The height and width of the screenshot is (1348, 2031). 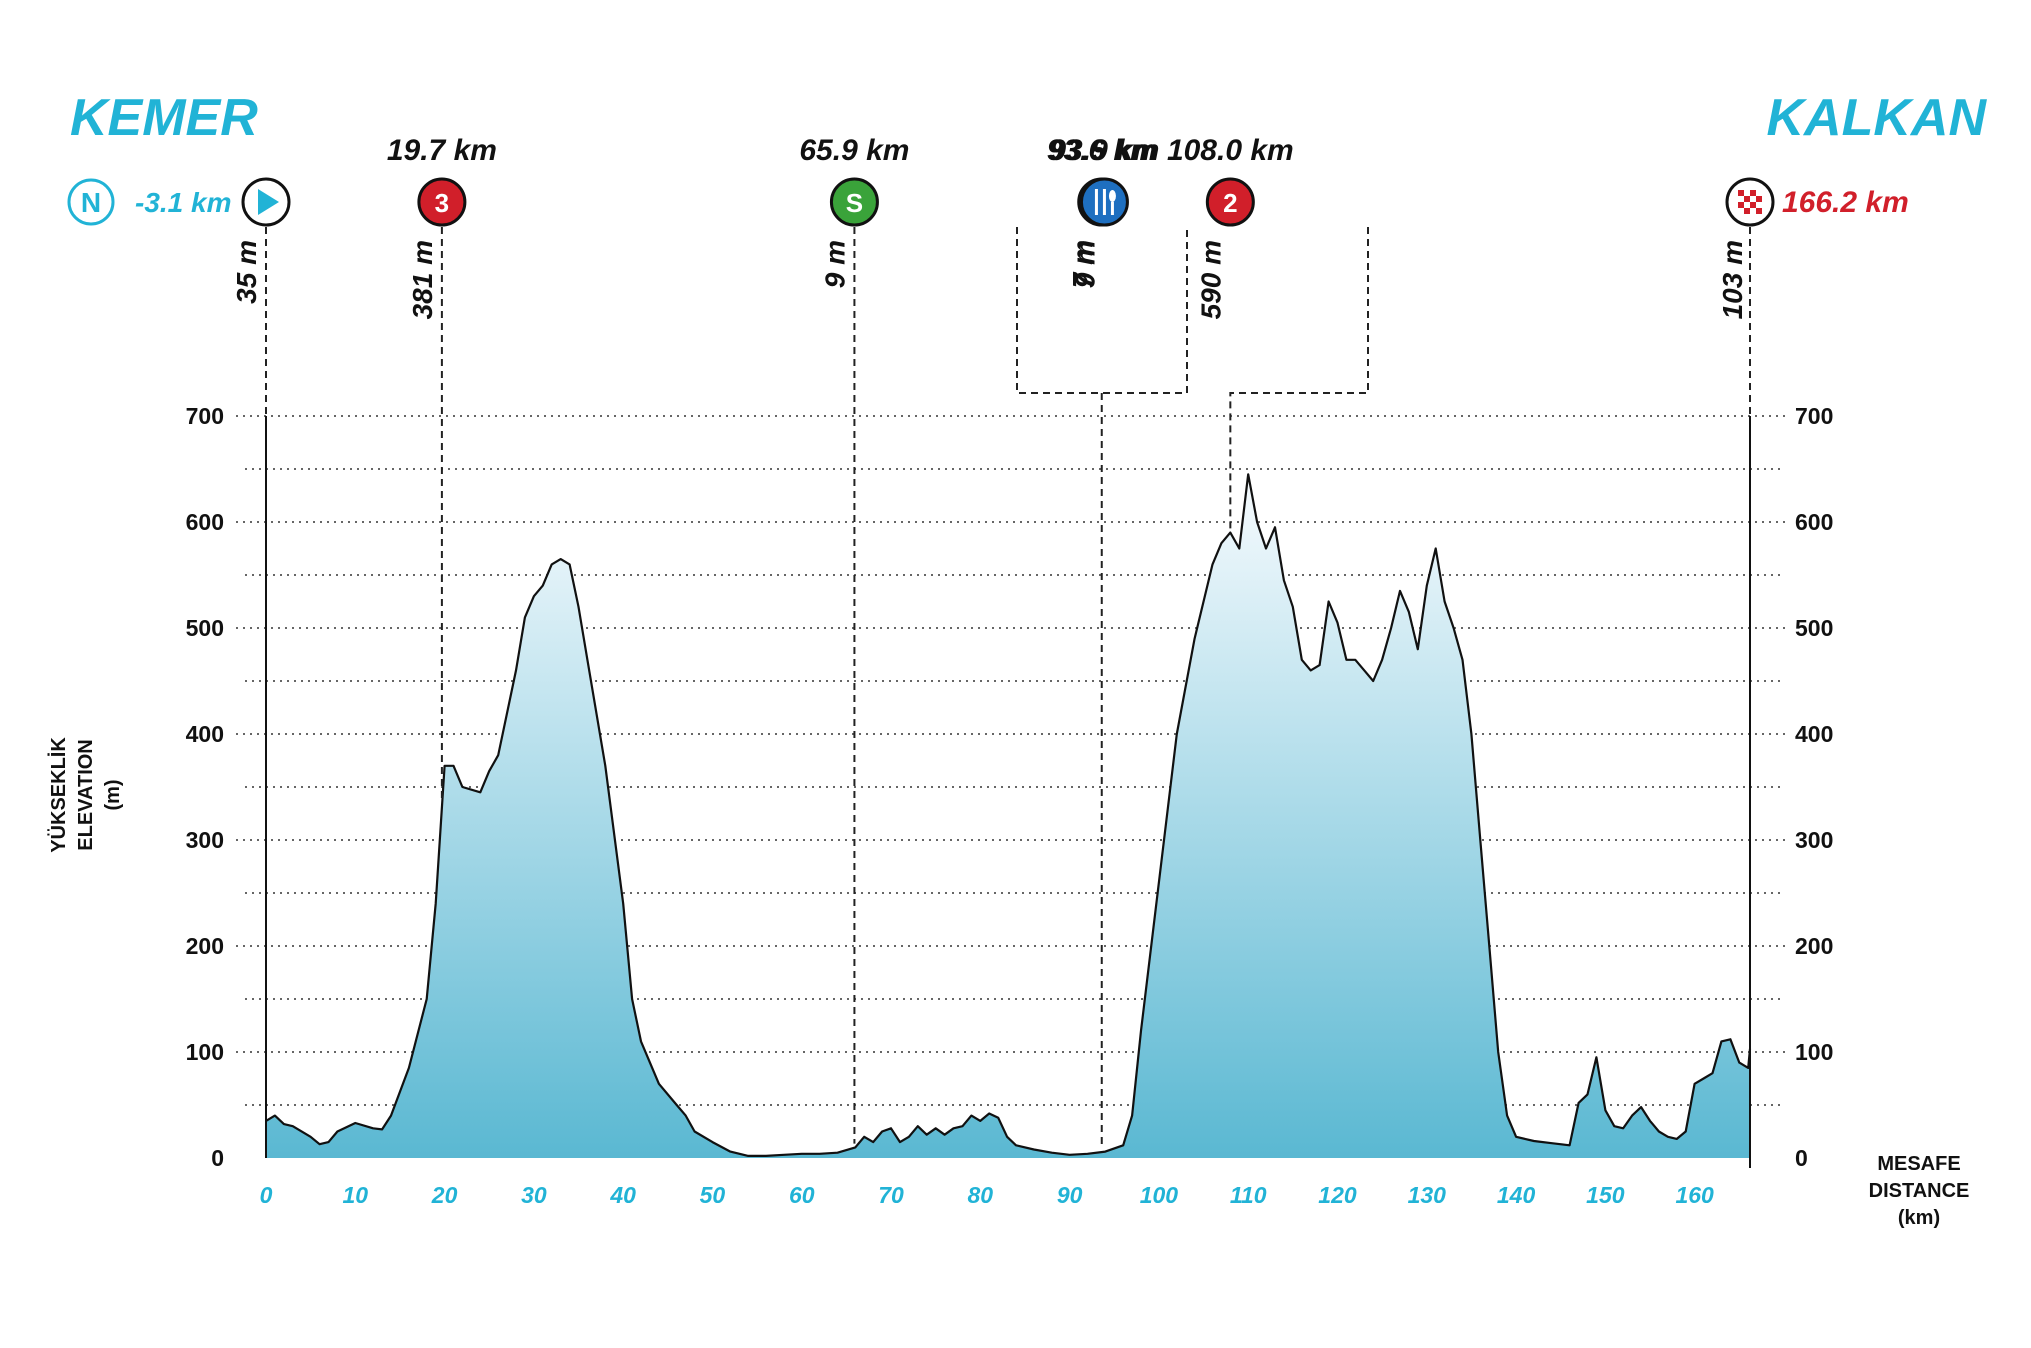 What do you see at coordinates (205, 522) in the screenshot?
I see `y-tick-label-left: 600` at bounding box center [205, 522].